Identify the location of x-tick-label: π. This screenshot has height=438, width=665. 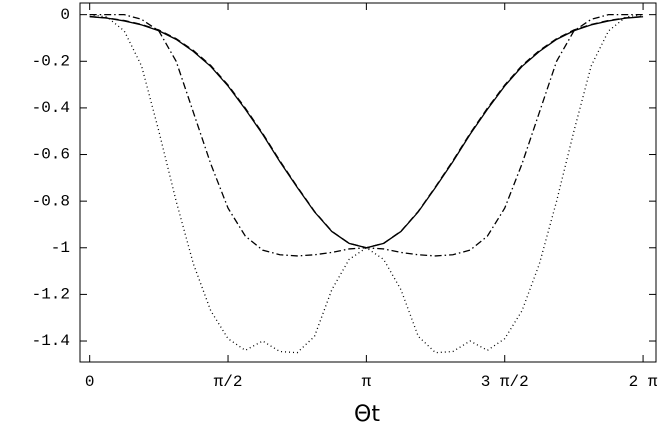
(367, 382).